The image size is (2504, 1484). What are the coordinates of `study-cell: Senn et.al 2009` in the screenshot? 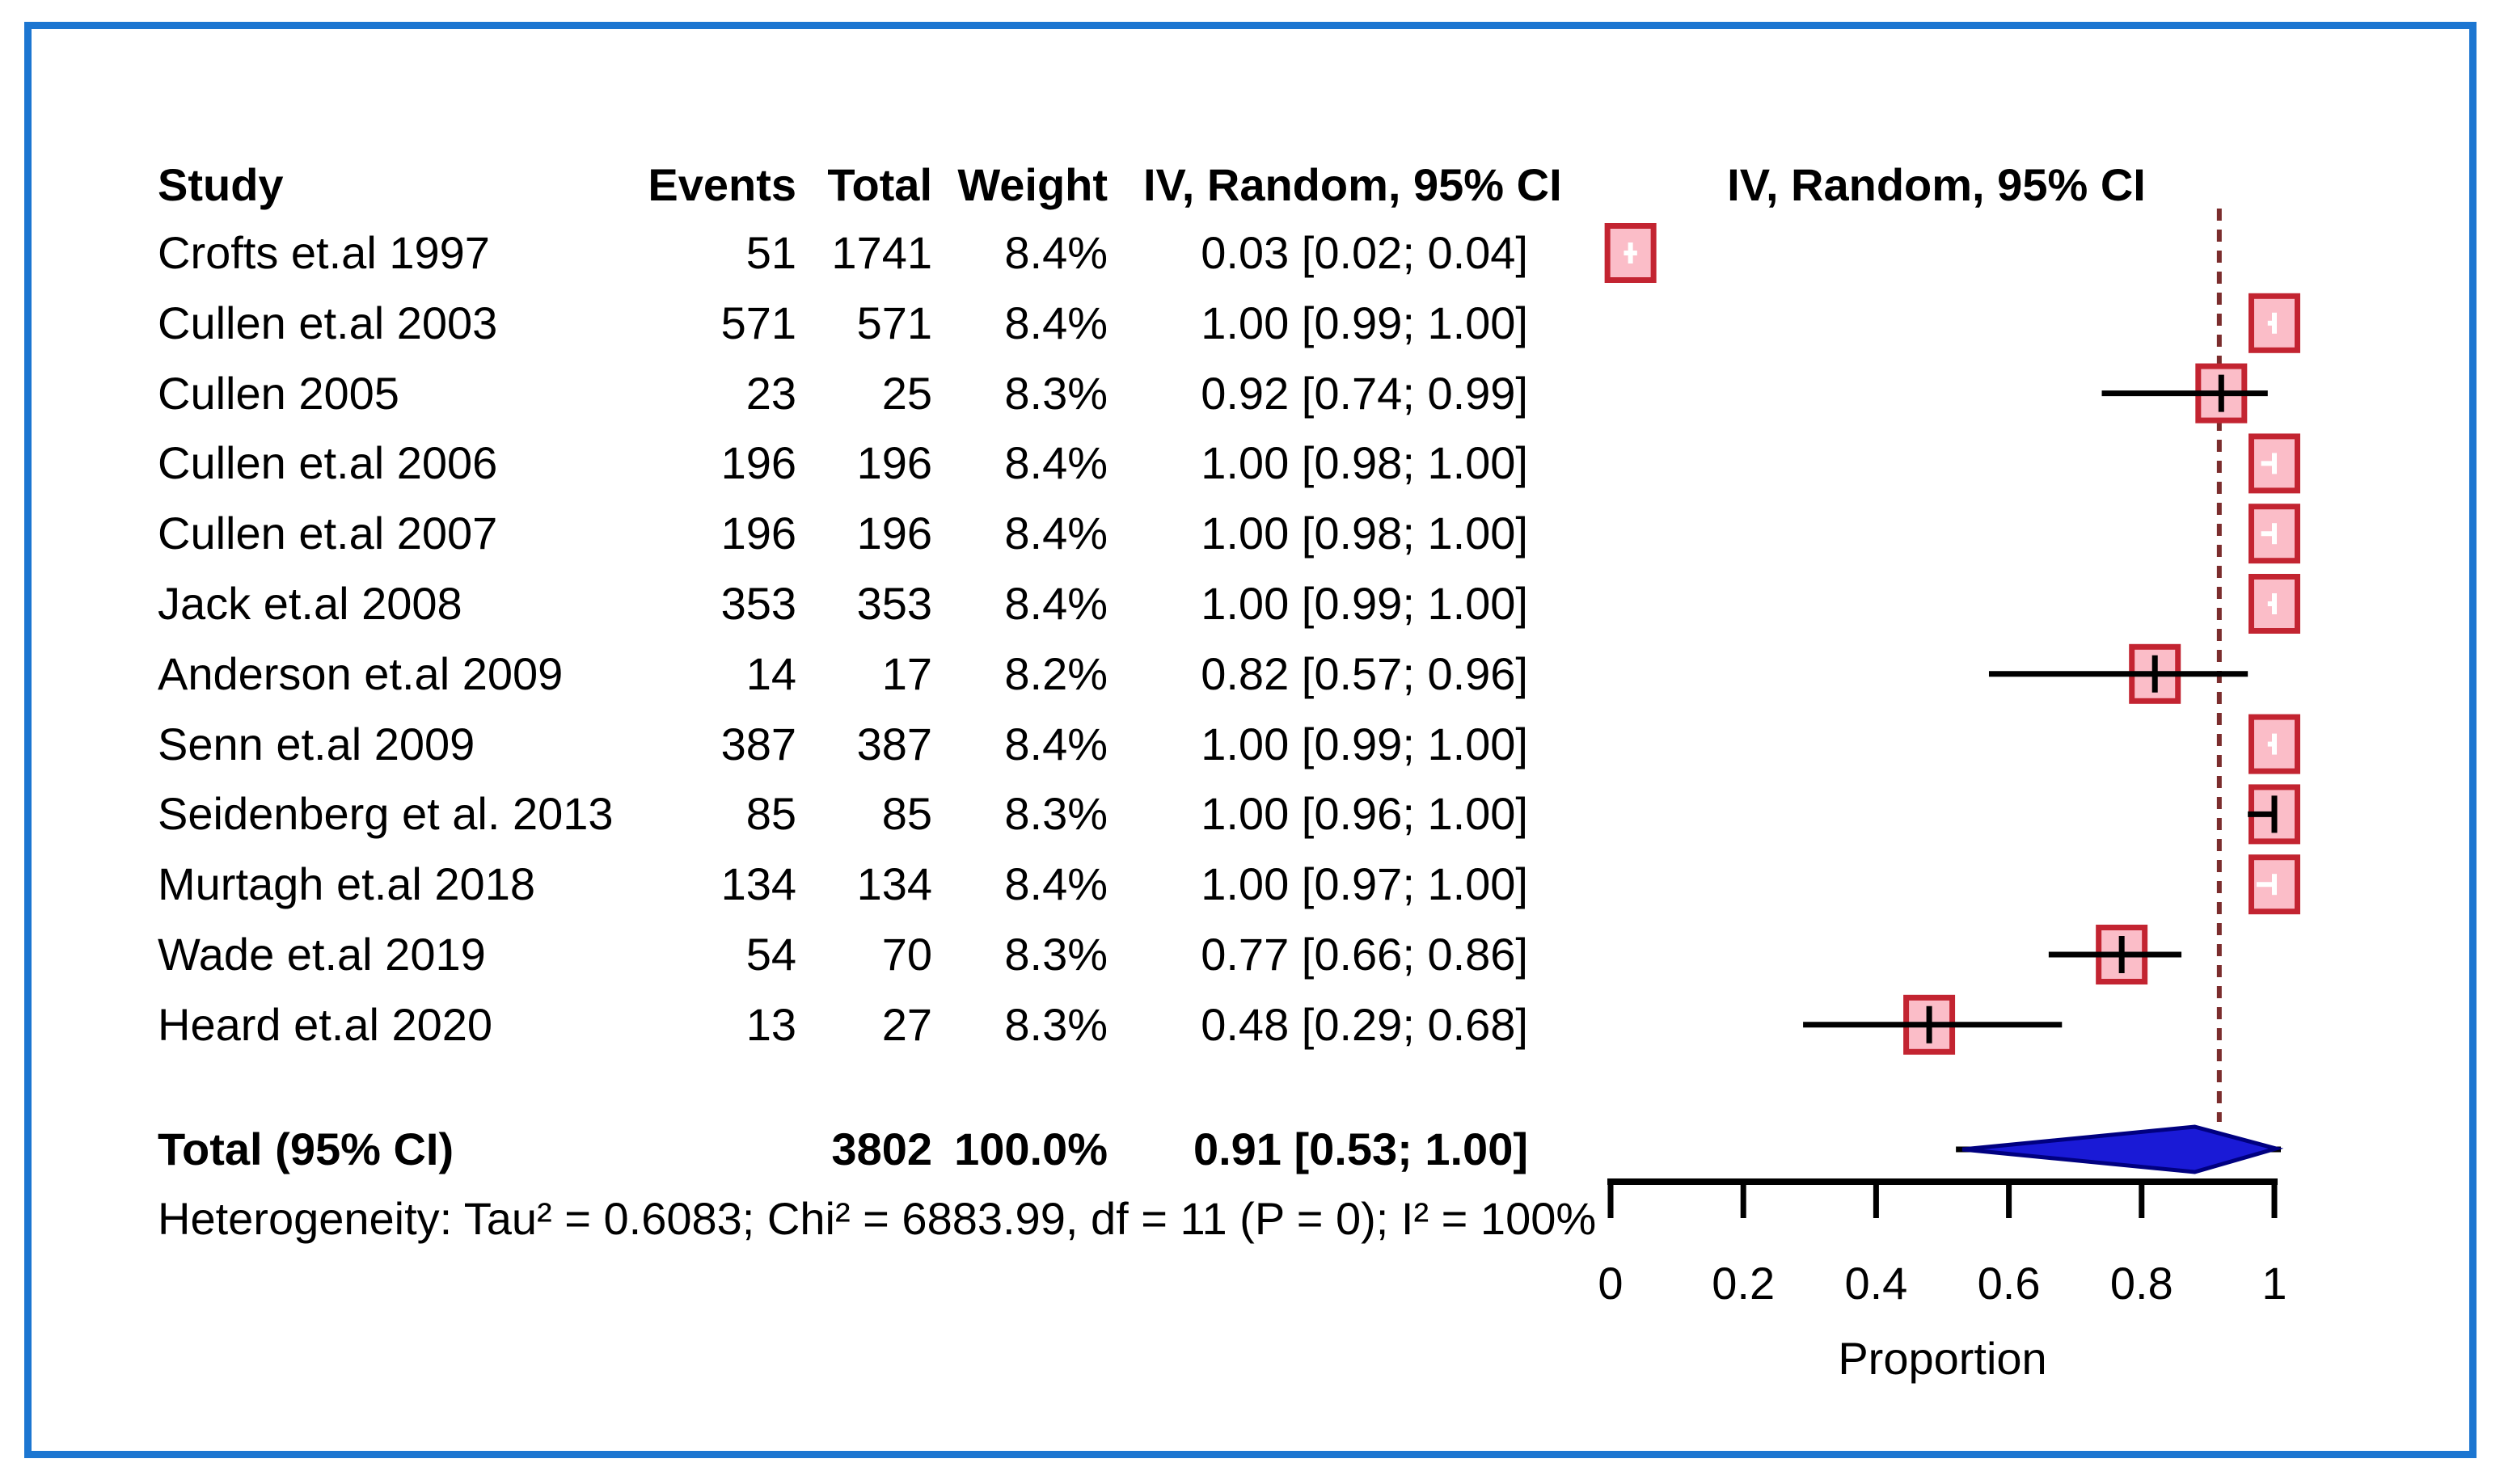 It's located at (316, 744).